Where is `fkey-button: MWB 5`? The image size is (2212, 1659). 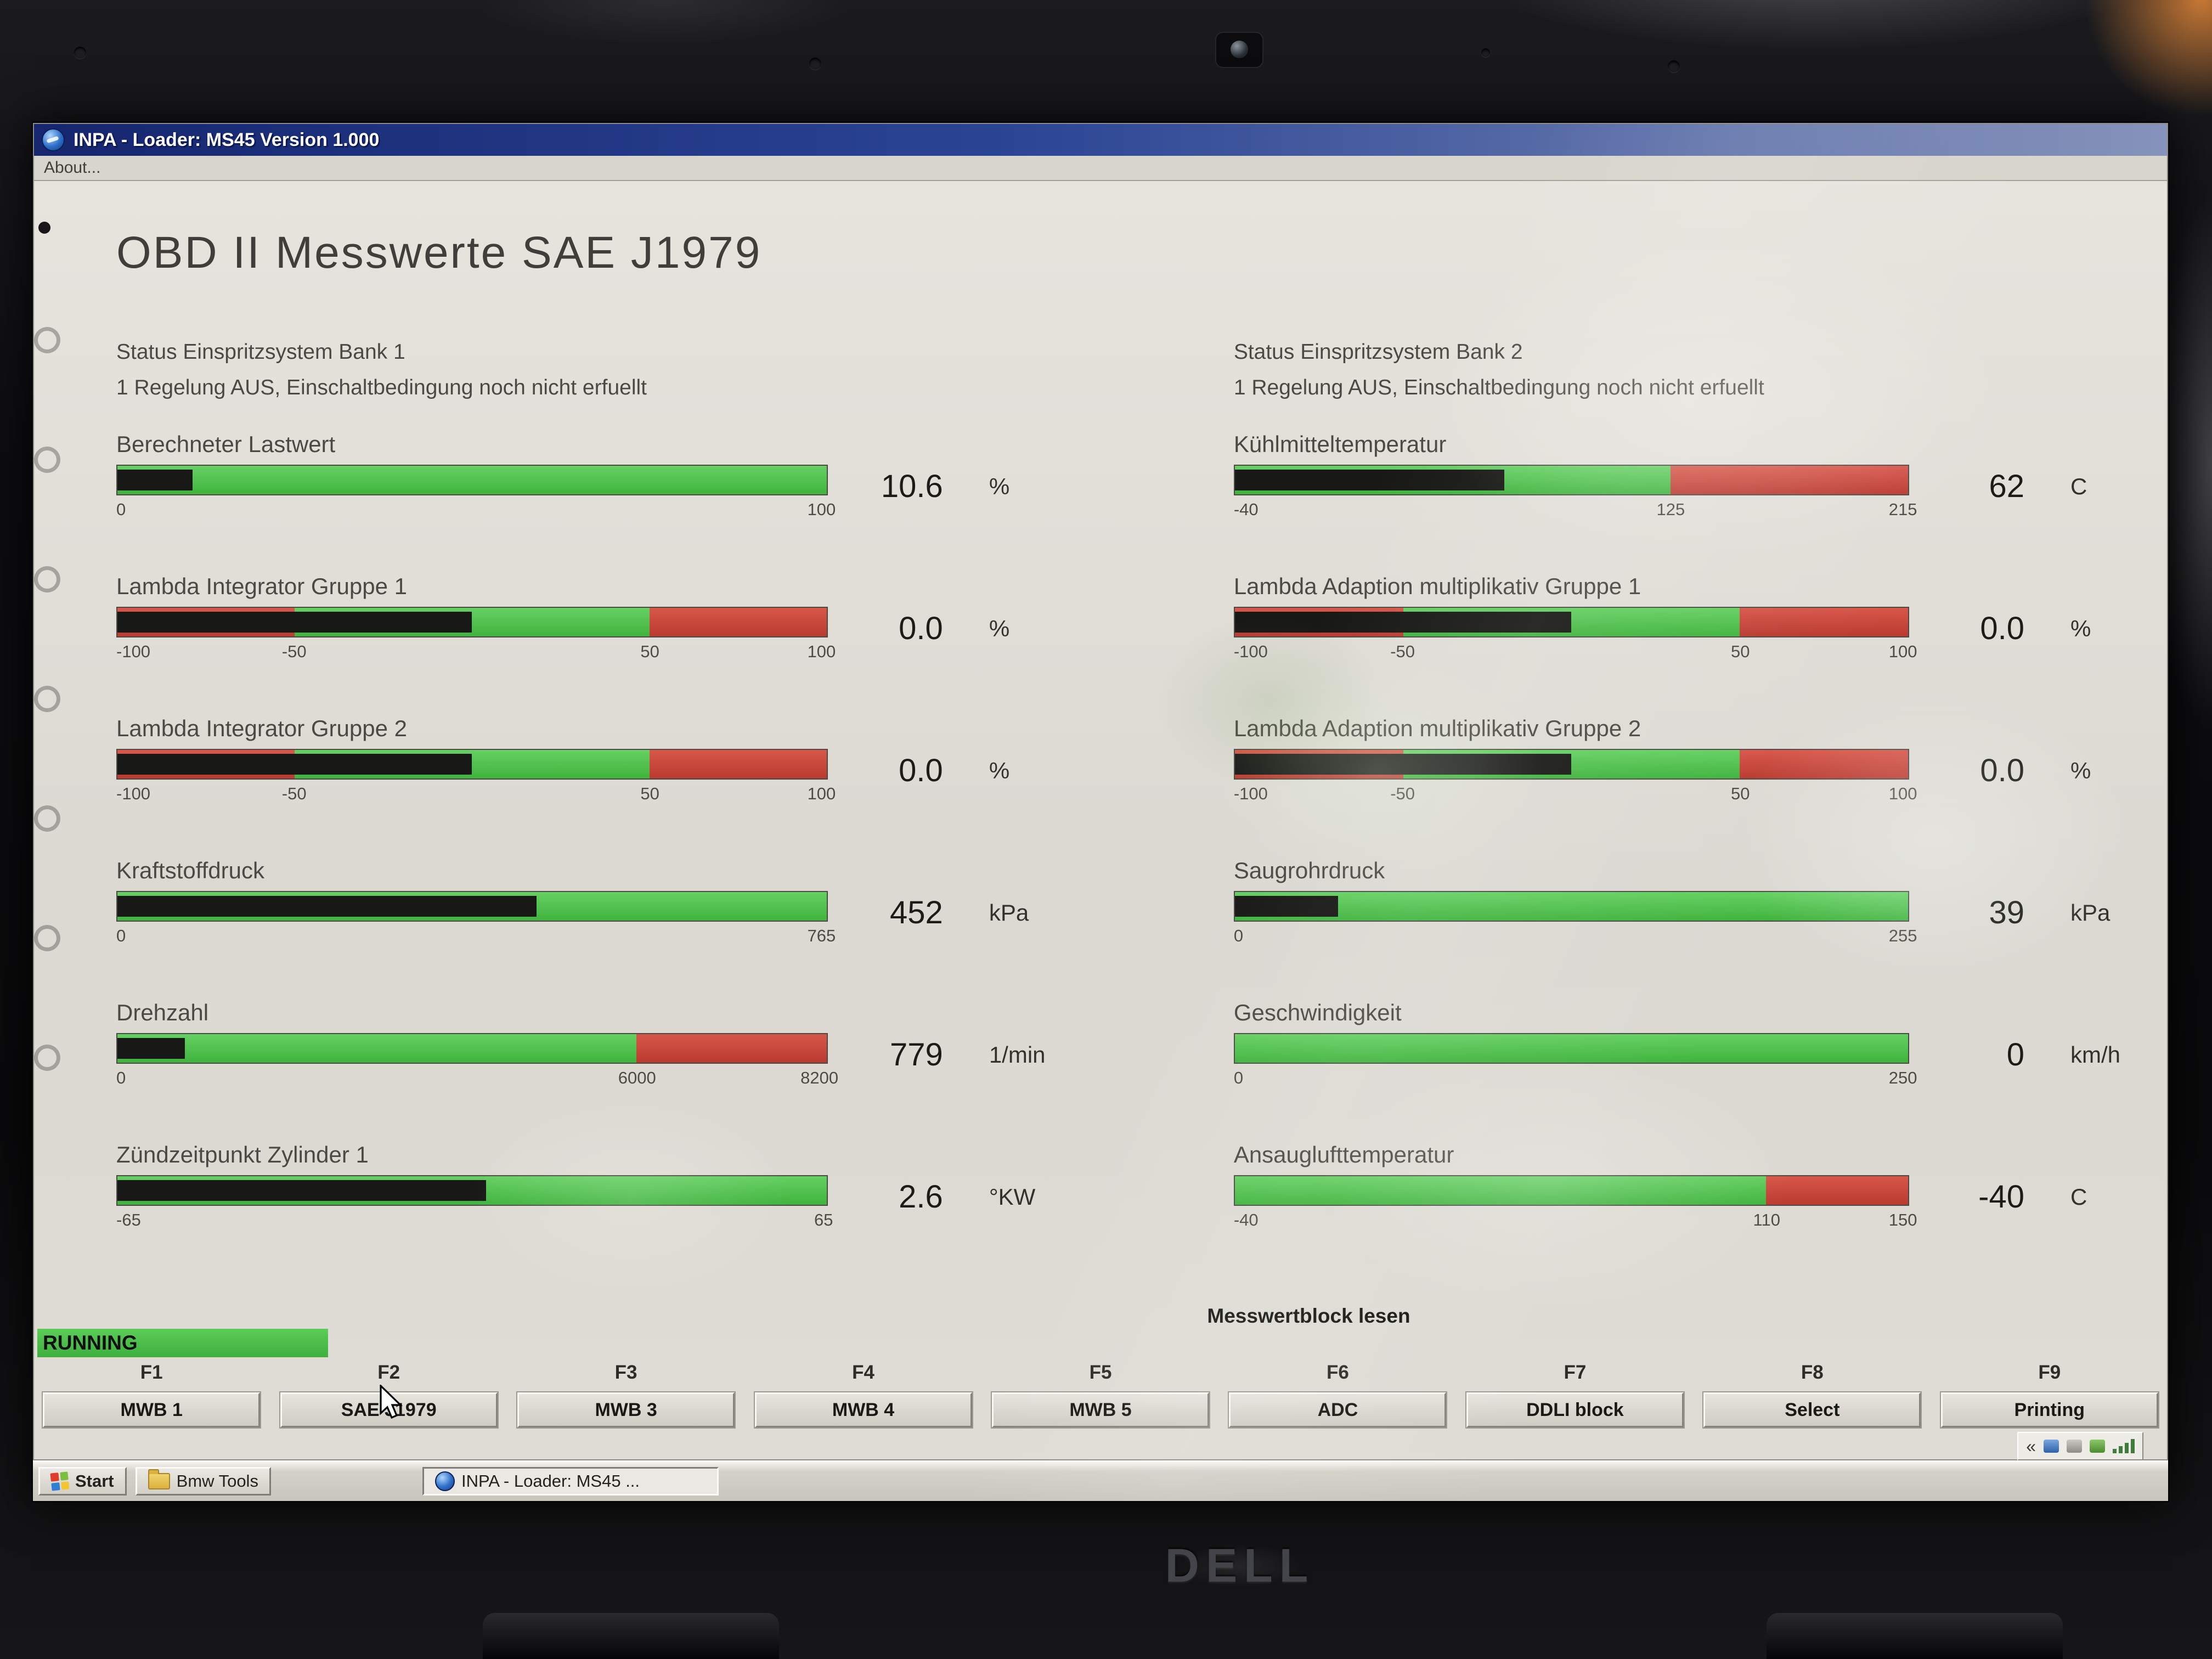 fkey-button: MWB 5 is located at coordinates (1101, 1410).